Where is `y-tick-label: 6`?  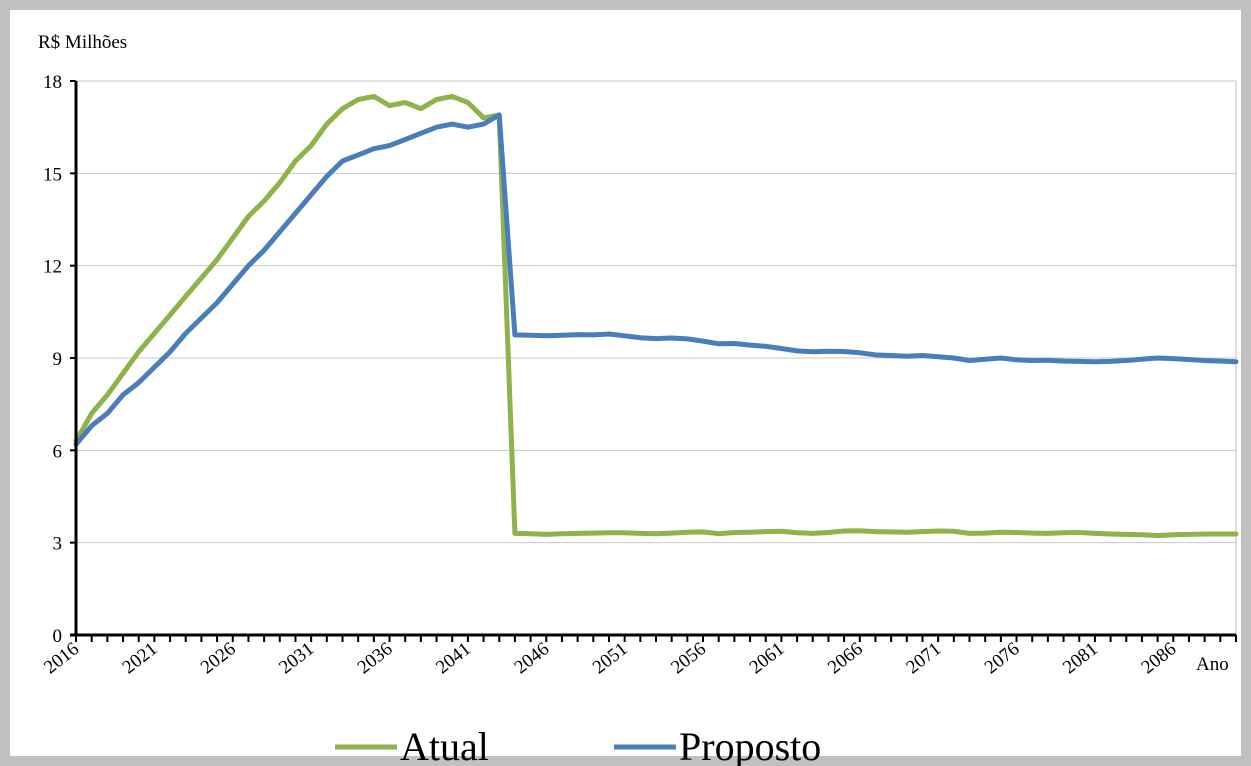 y-tick-label: 6 is located at coordinates (58, 451).